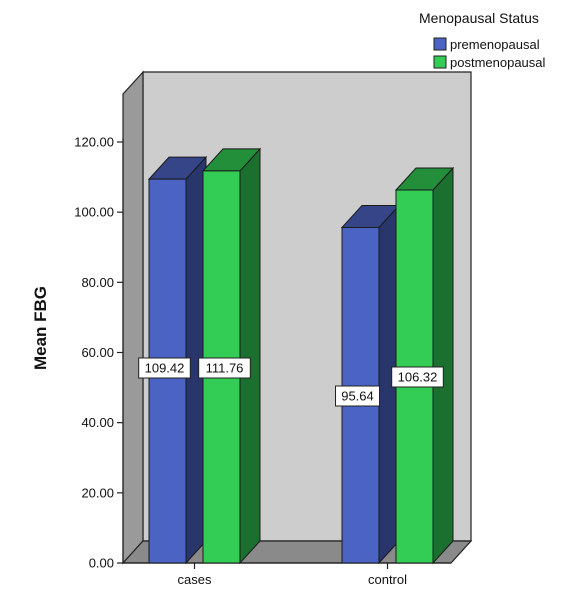 This screenshot has width=587, height=590. What do you see at coordinates (40, 328) in the screenshot?
I see `y-axis-label: Mean FBG` at bounding box center [40, 328].